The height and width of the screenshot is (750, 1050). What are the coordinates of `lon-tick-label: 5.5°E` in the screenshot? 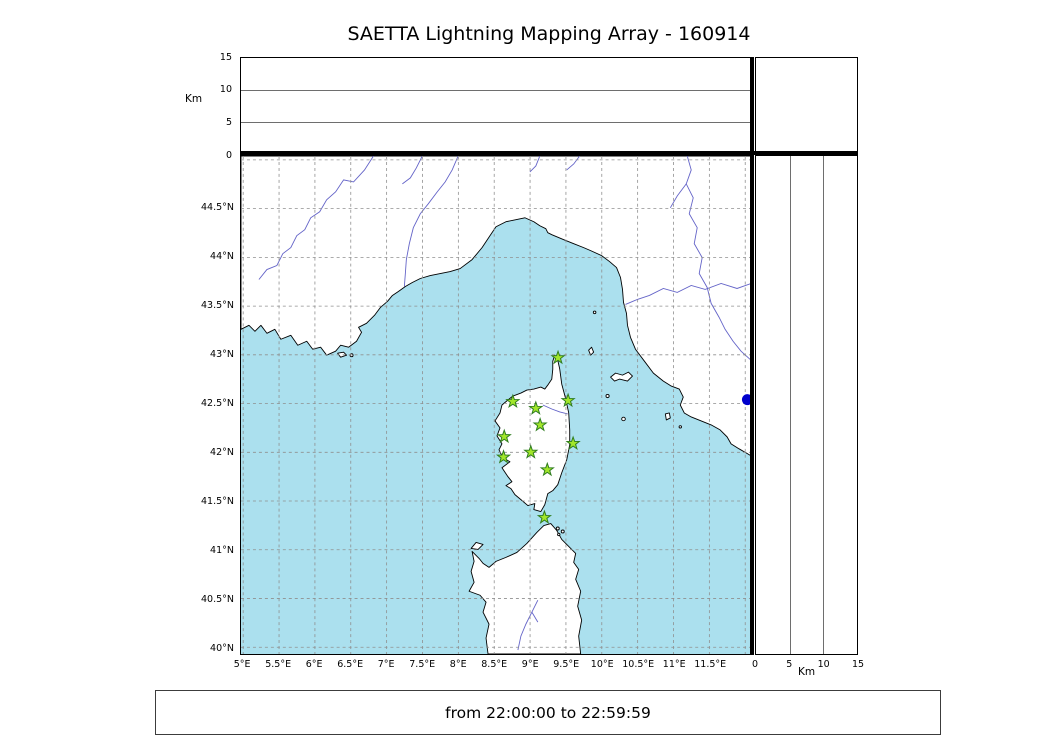 It's located at (278, 664).